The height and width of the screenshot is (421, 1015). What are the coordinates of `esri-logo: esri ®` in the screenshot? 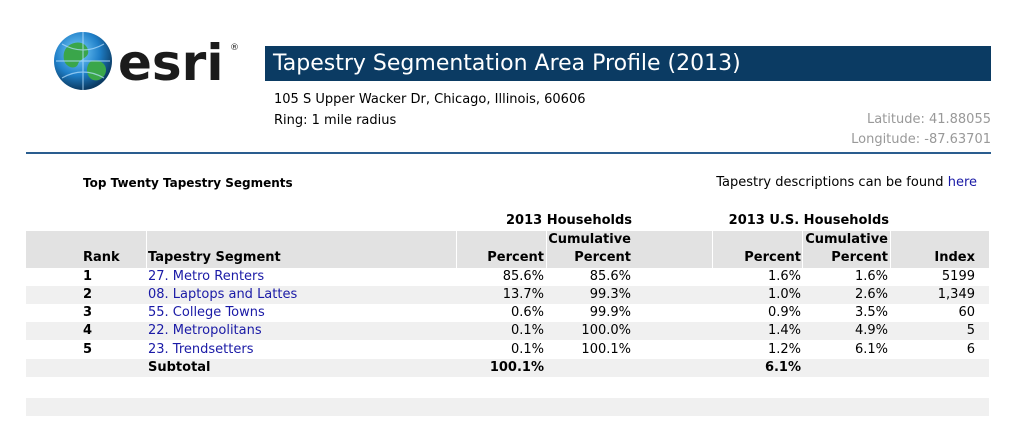 It's located at (147, 61).